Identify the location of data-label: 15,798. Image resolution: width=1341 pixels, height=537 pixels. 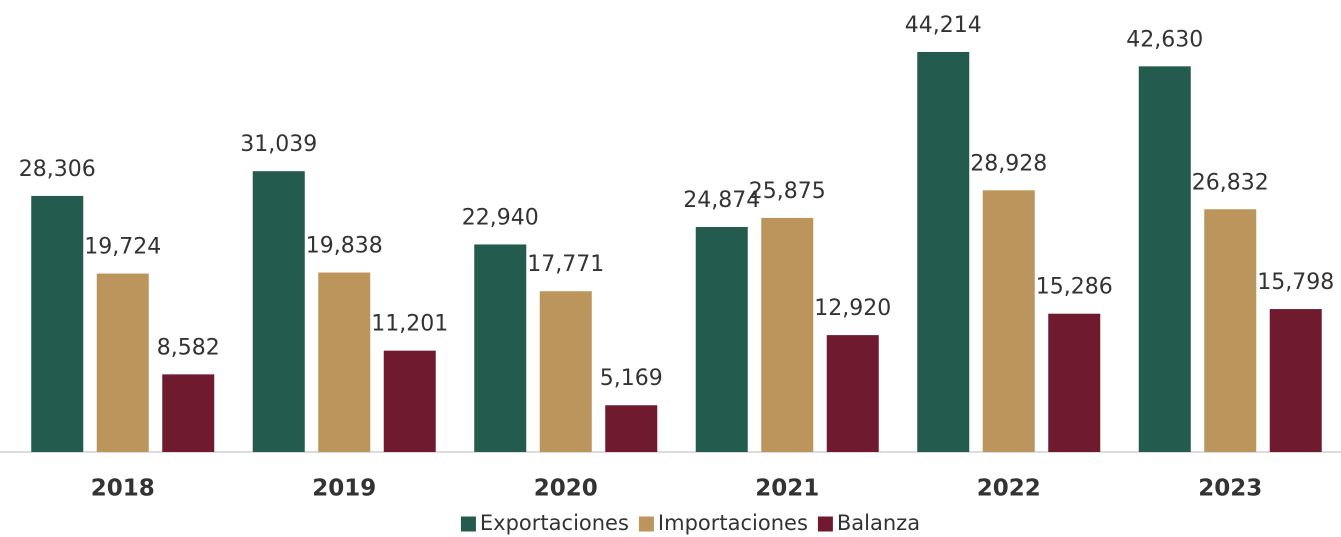
(1295, 282).